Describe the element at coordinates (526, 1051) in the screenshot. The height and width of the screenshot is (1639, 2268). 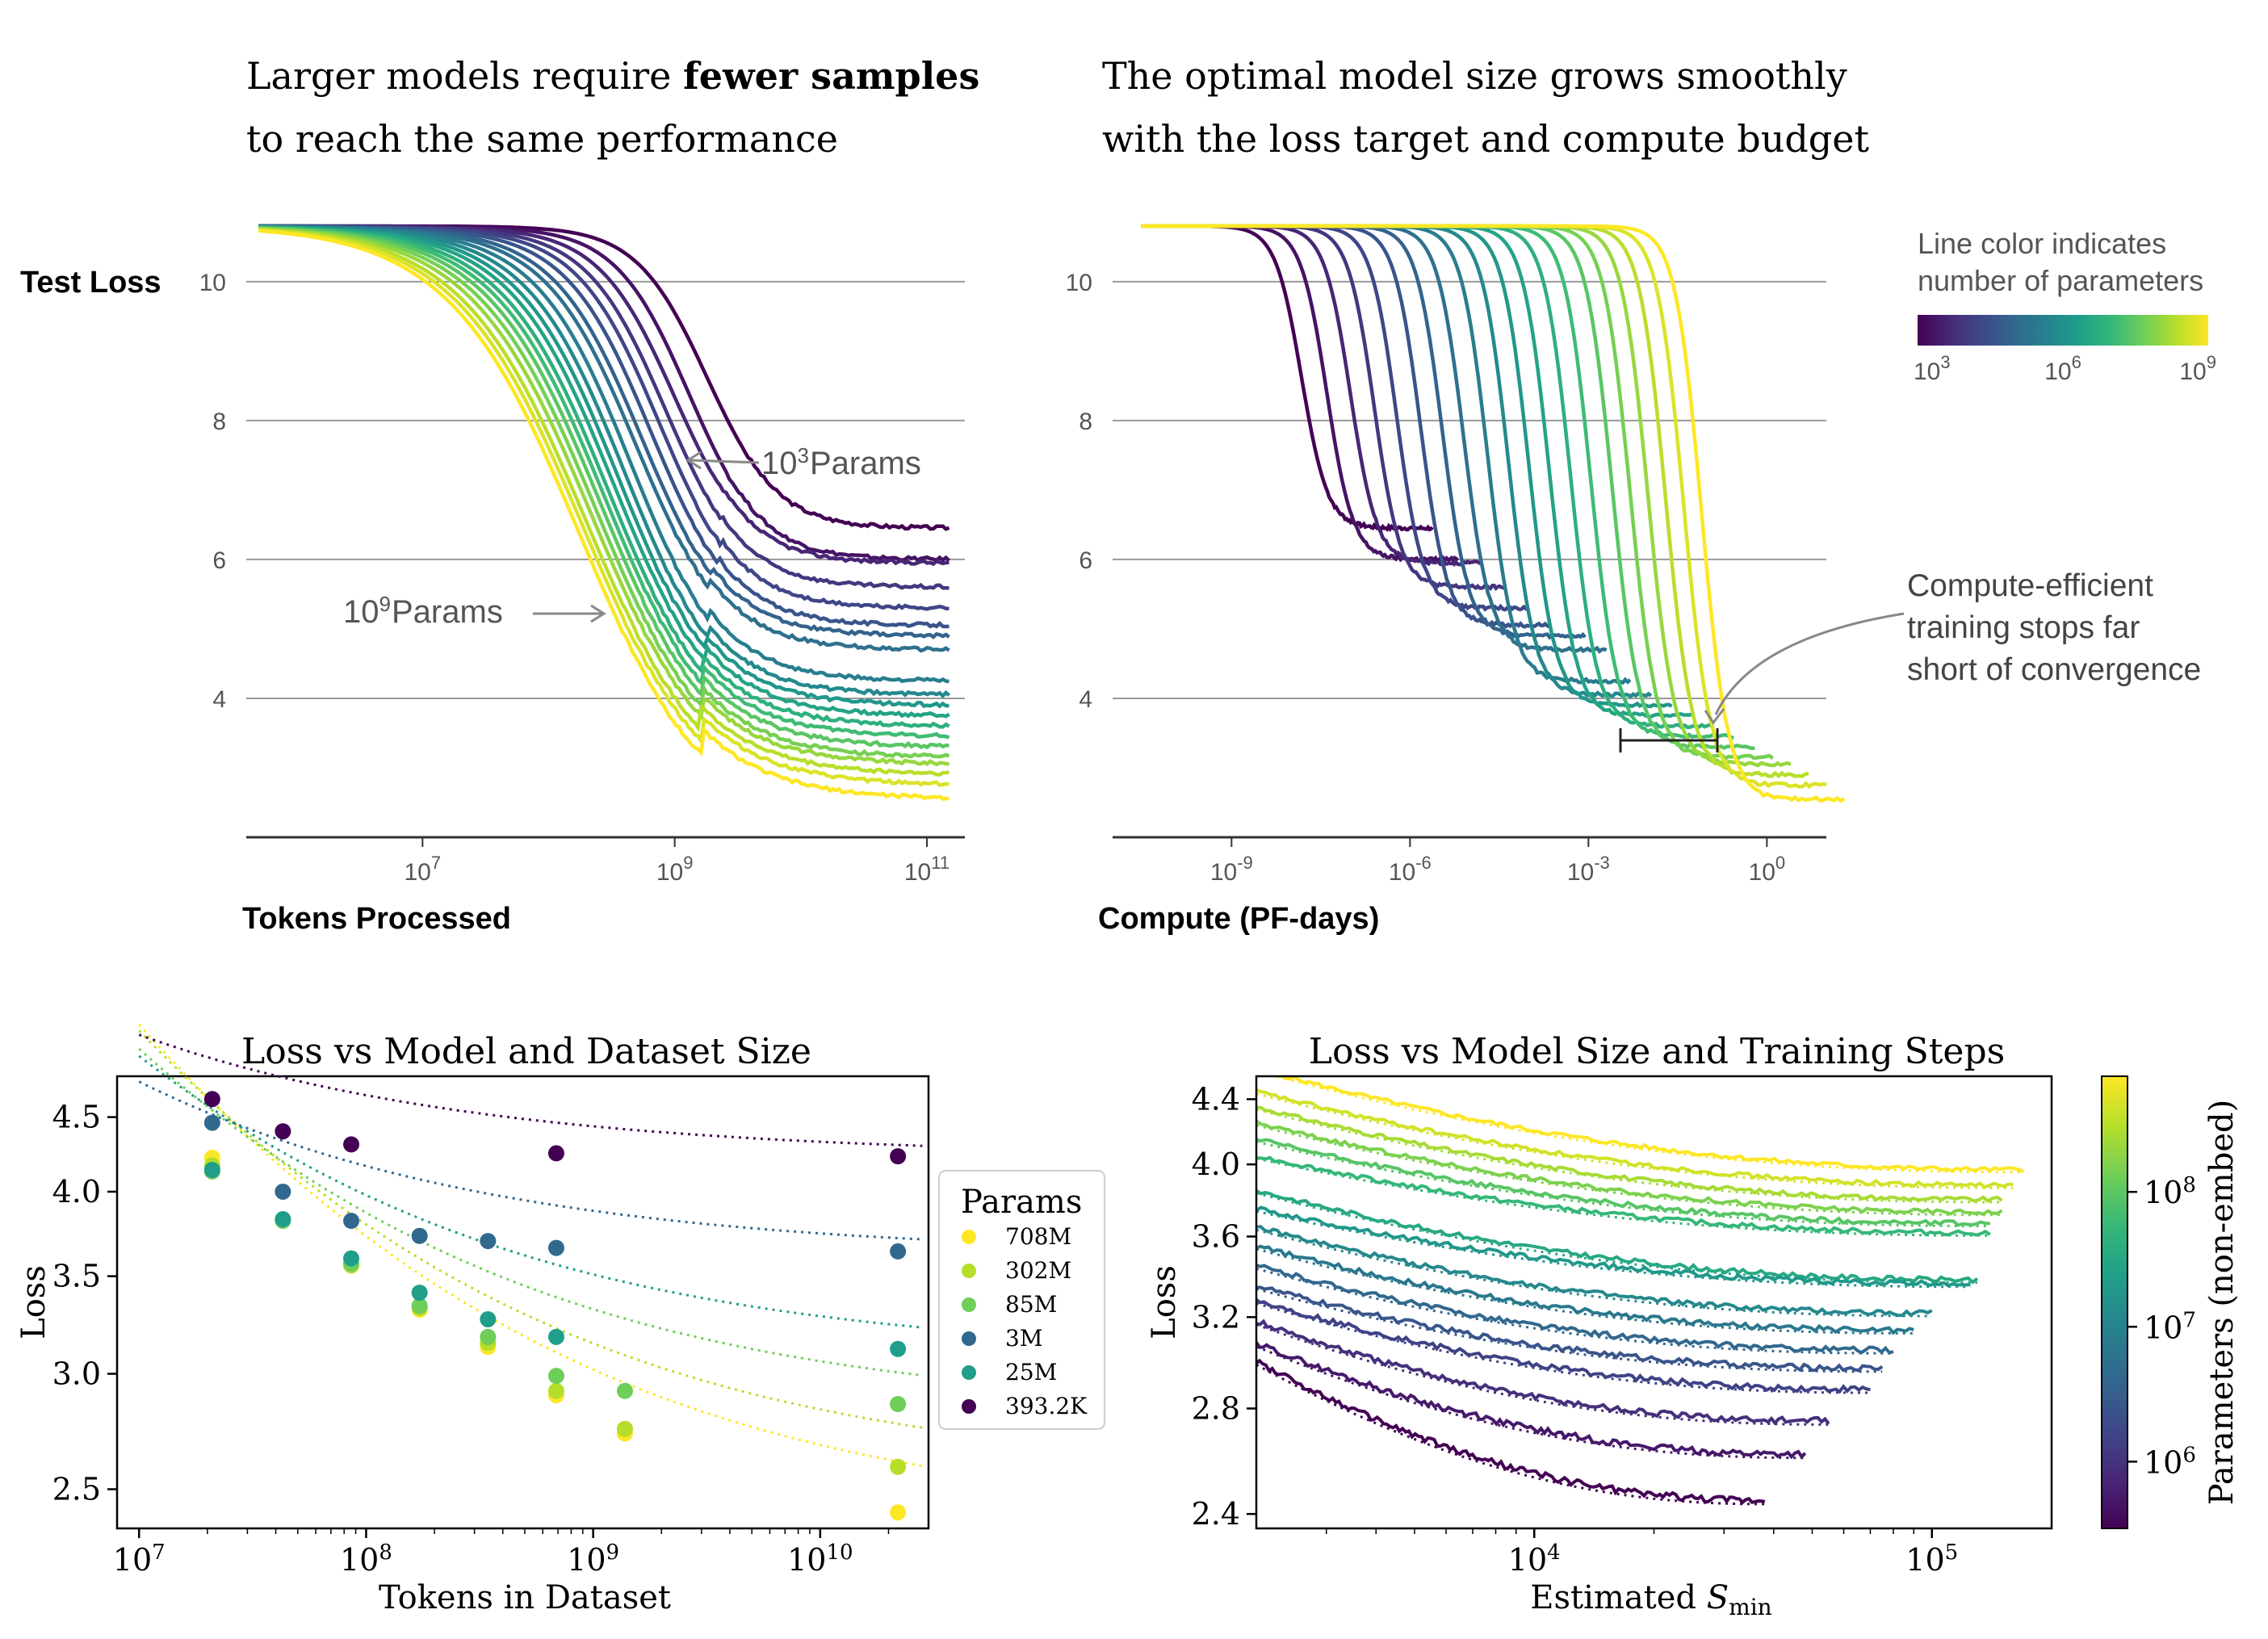
I see `panel3-title: Loss vs Model and Dataset Size` at that location.